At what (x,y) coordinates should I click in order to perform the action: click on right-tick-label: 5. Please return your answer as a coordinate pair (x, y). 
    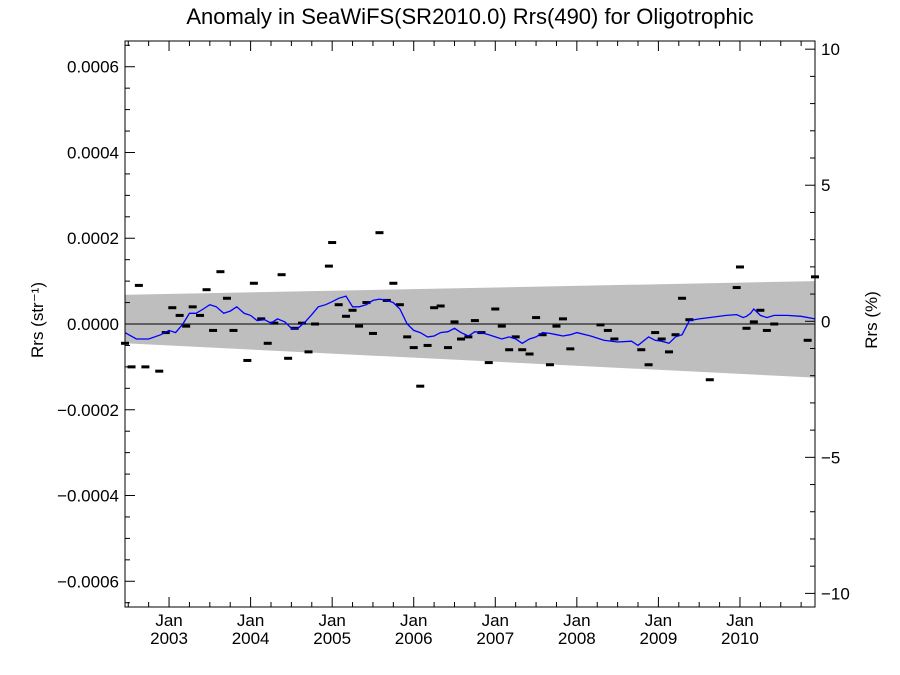
    Looking at the image, I should click on (825, 185).